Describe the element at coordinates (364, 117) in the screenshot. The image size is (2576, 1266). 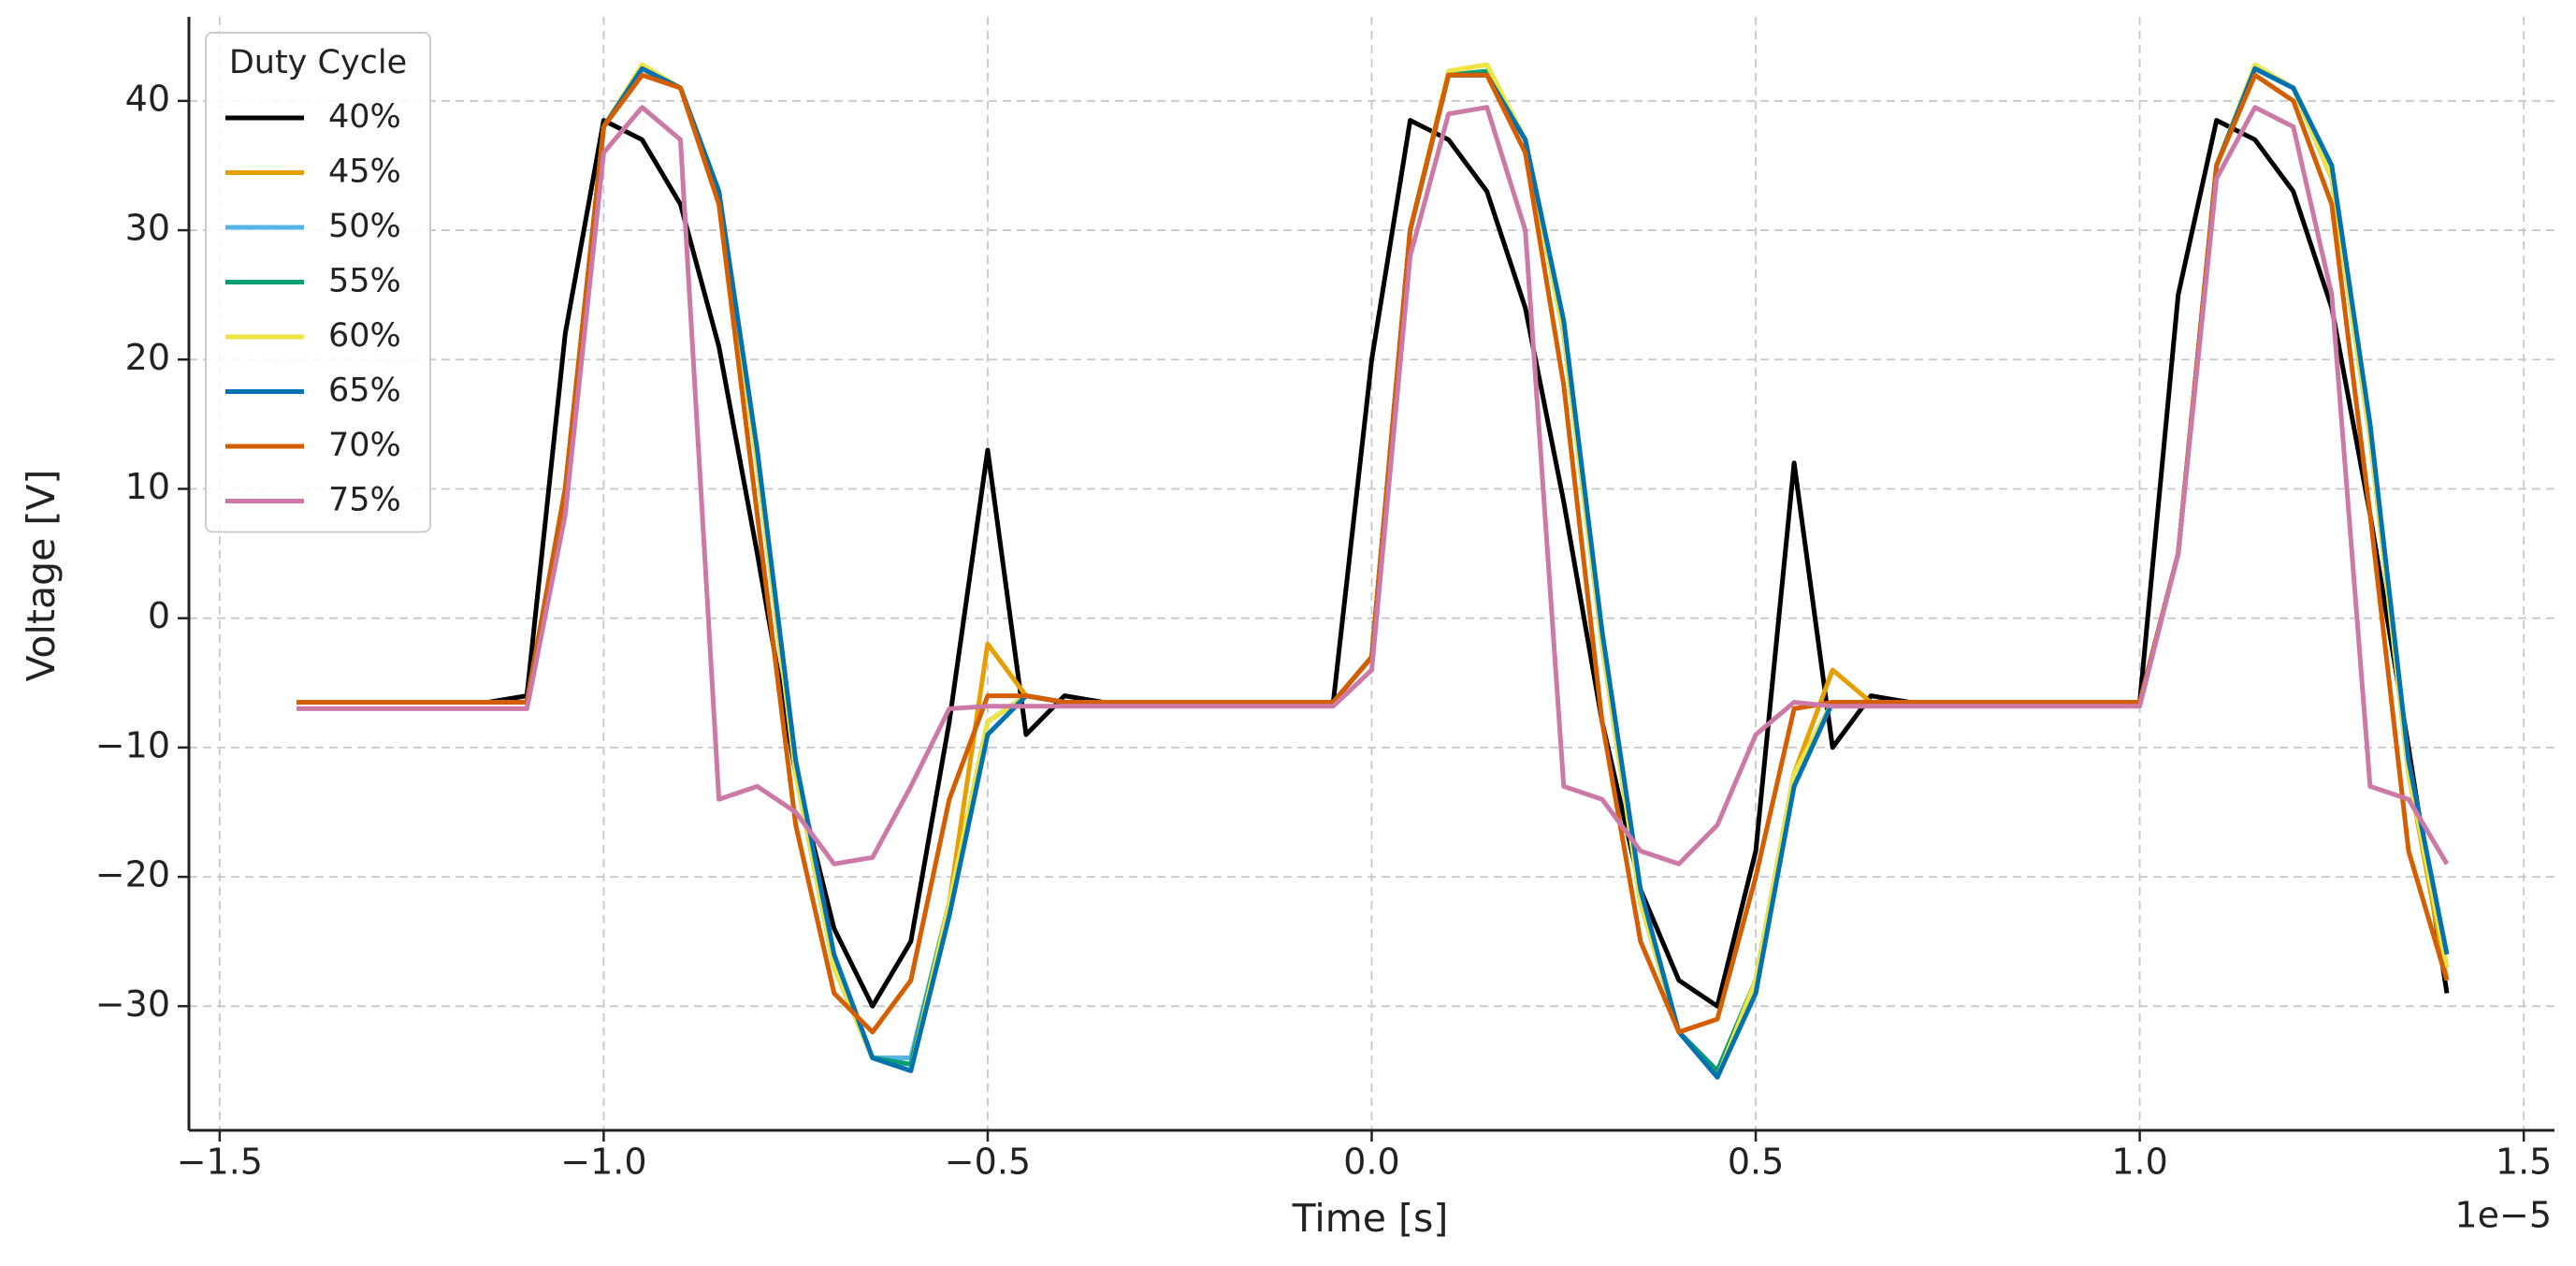
I see `legend-label: 40%` at that location.